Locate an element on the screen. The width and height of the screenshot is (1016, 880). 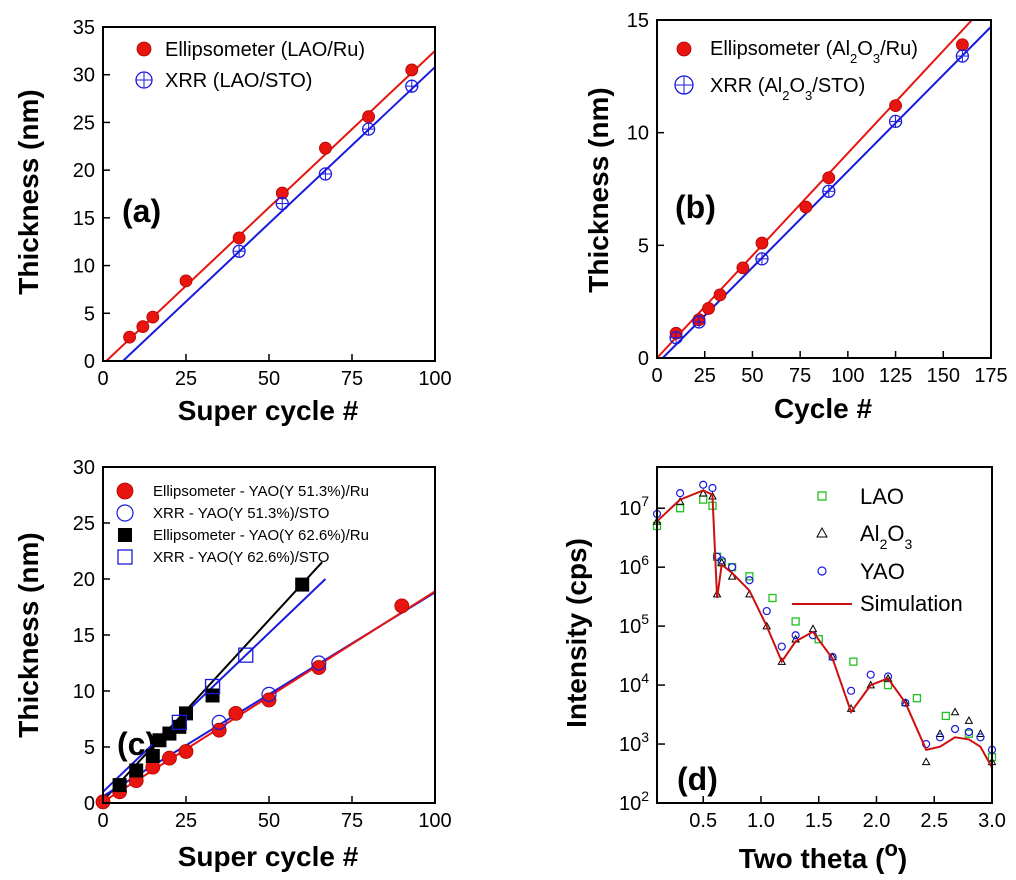
panel-c-xtick-label-75: 75 is located at coordinates (352, 821).